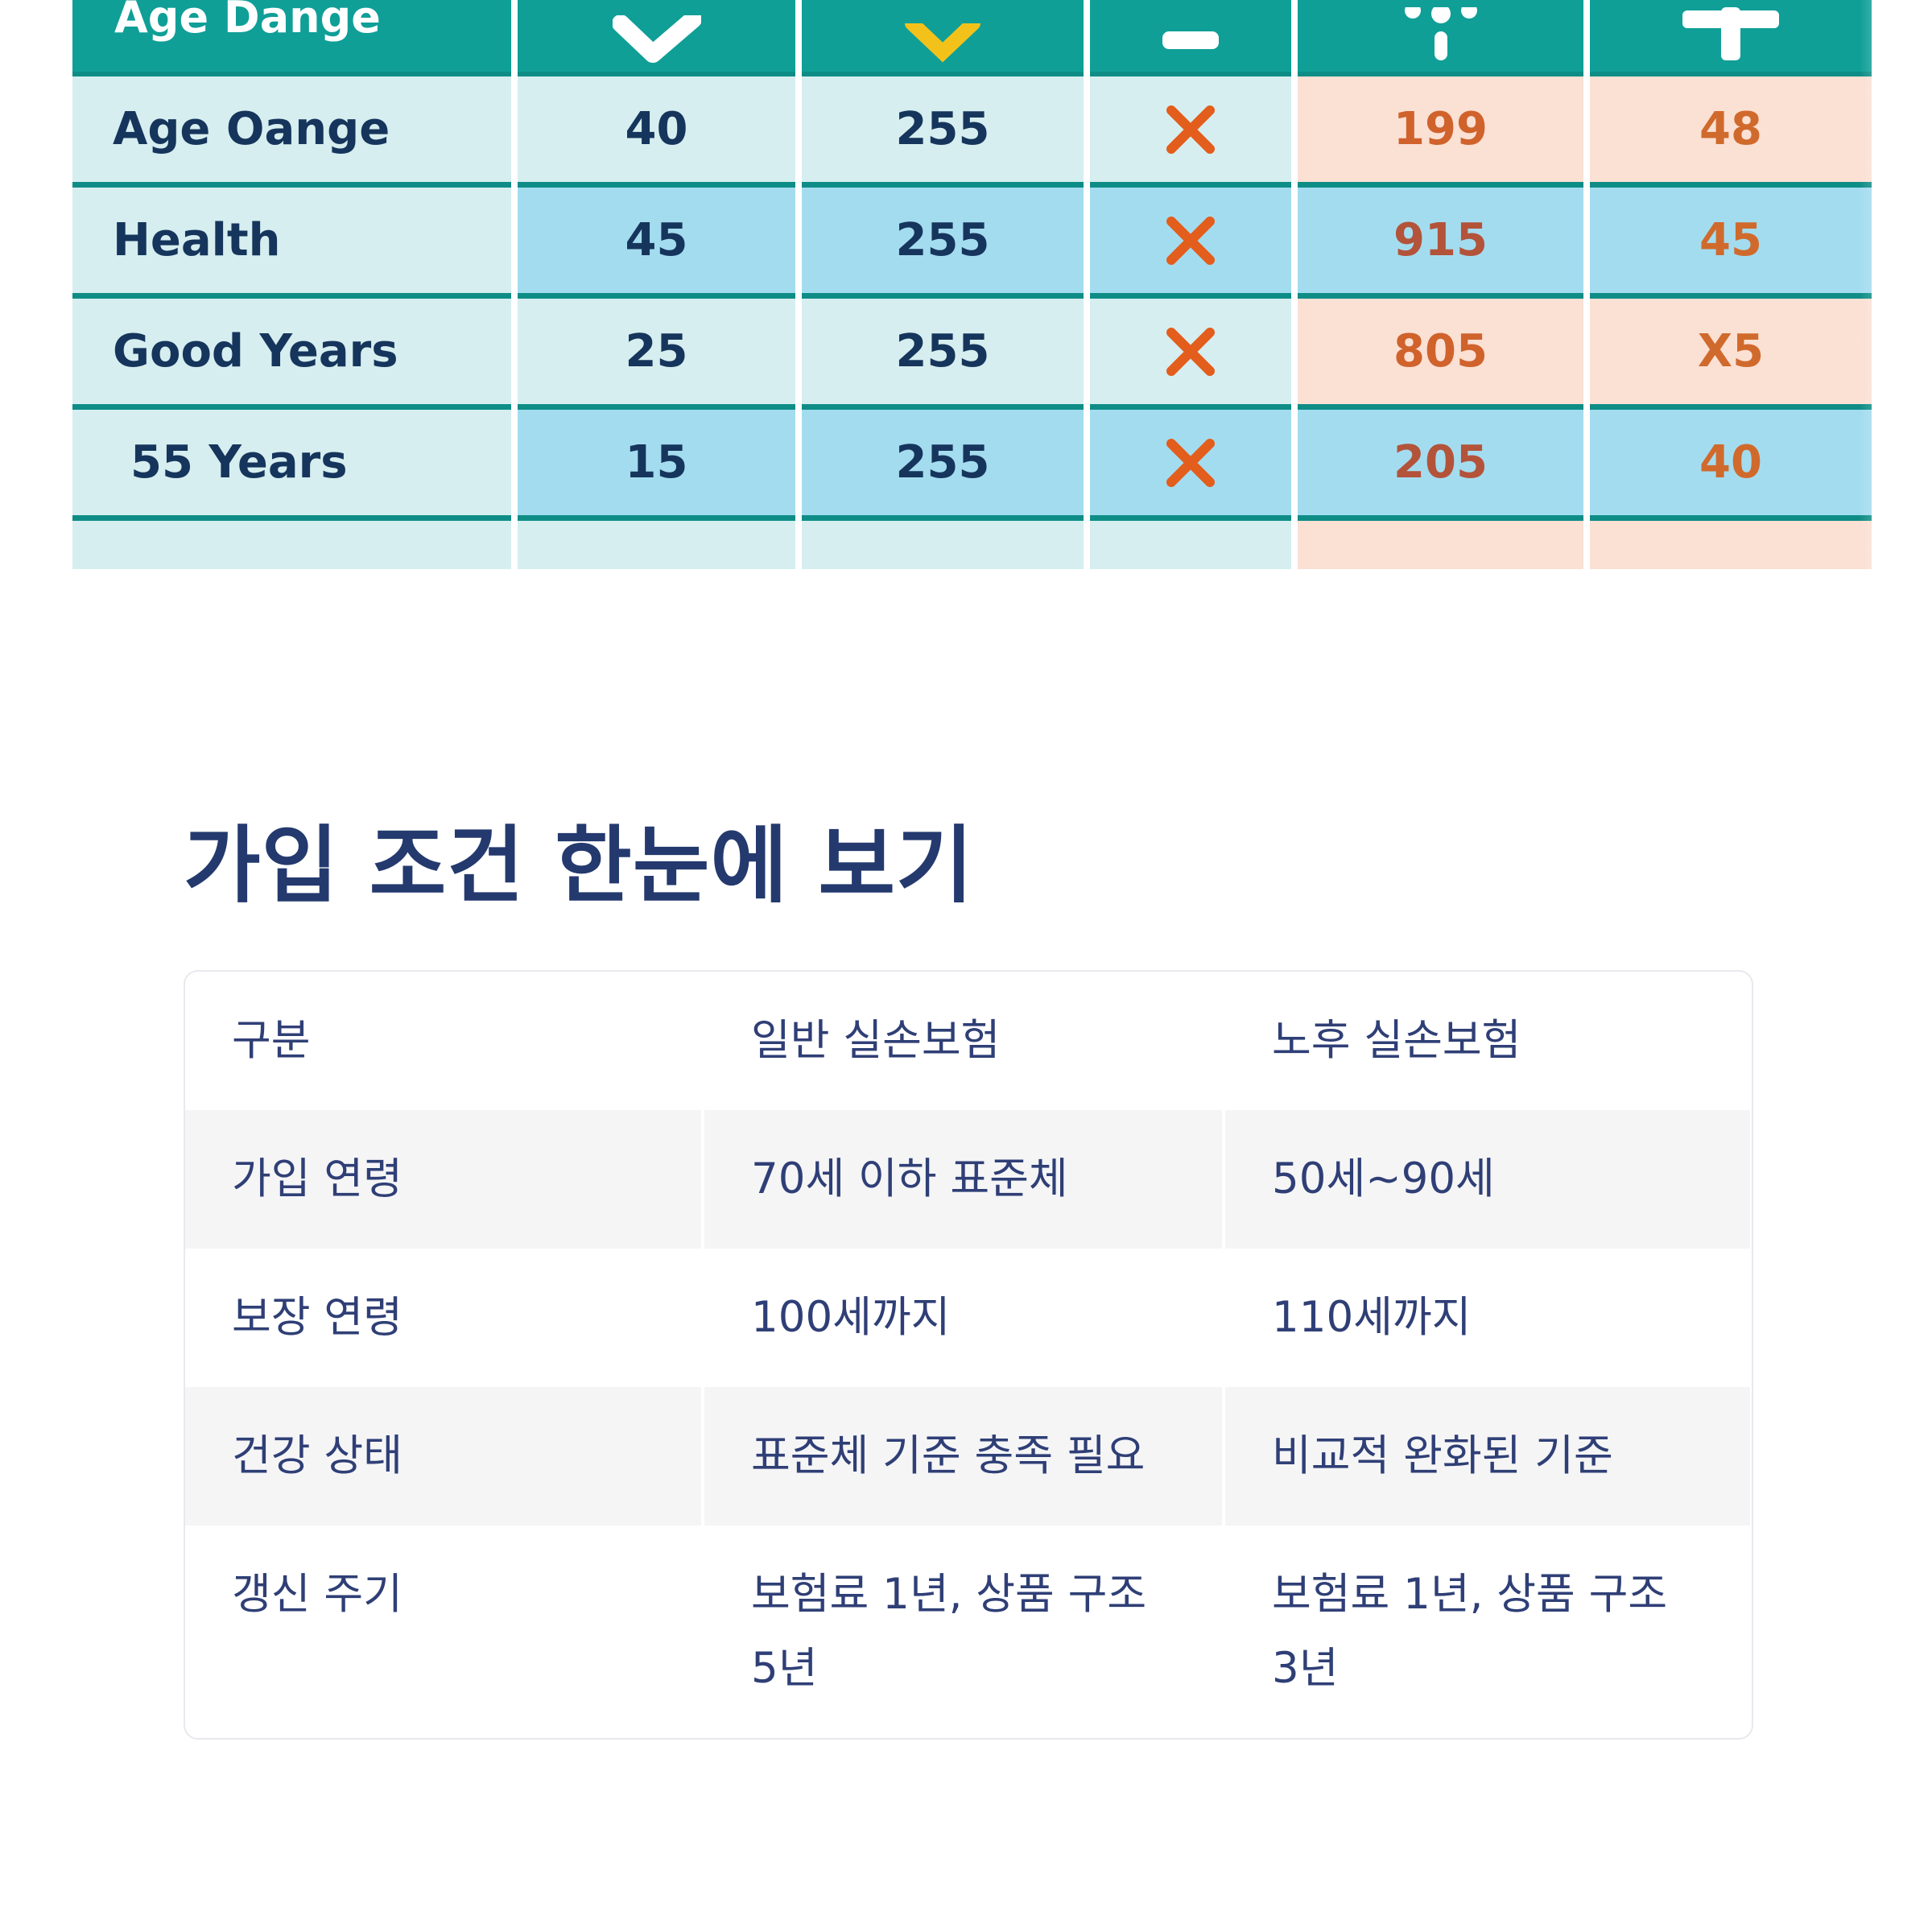  What do you see at coordinates (968, 1318) in the screenshot?
I see `table-row: 보장 연령 100세까지 110세까지` at bounding box center [968, 1318].